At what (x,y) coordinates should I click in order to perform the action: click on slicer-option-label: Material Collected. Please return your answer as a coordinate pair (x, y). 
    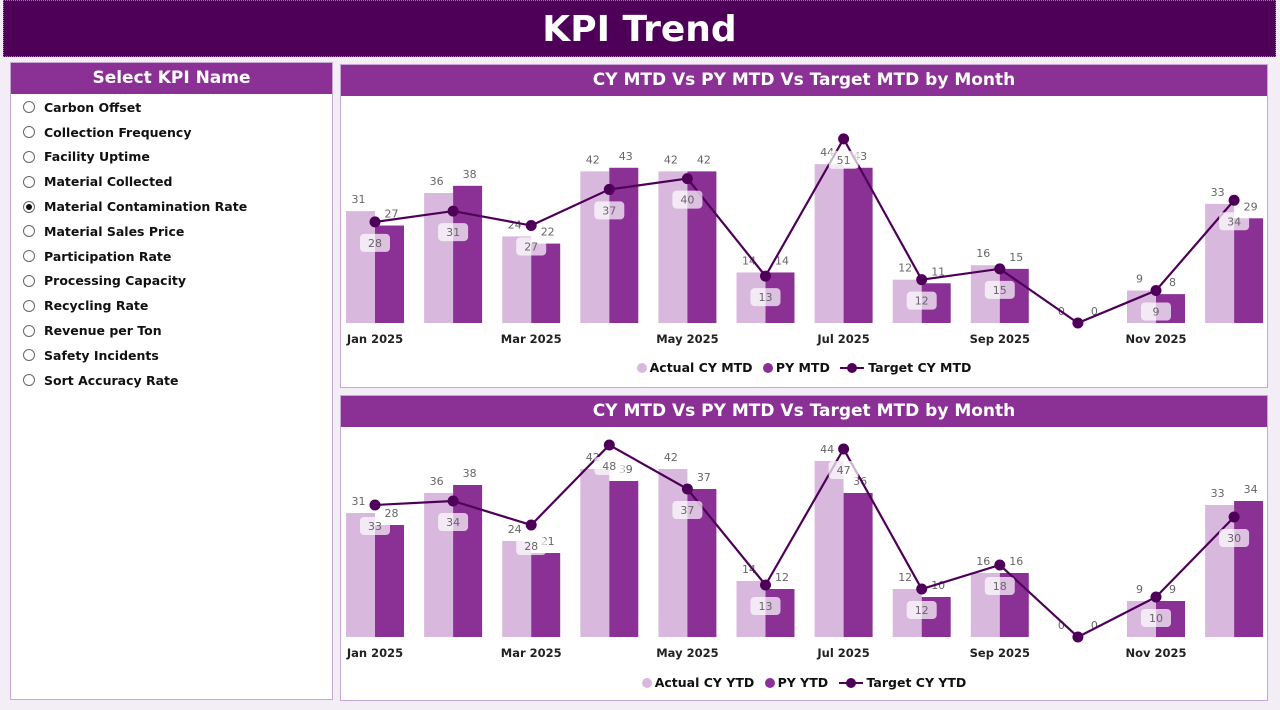
    Looking at the image, I should click on (108, 182).